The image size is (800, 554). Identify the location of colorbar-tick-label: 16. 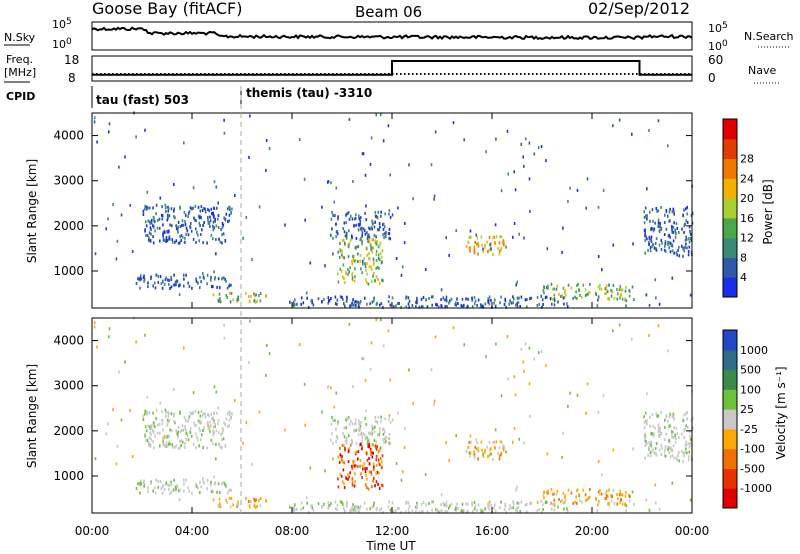
(747, 218).